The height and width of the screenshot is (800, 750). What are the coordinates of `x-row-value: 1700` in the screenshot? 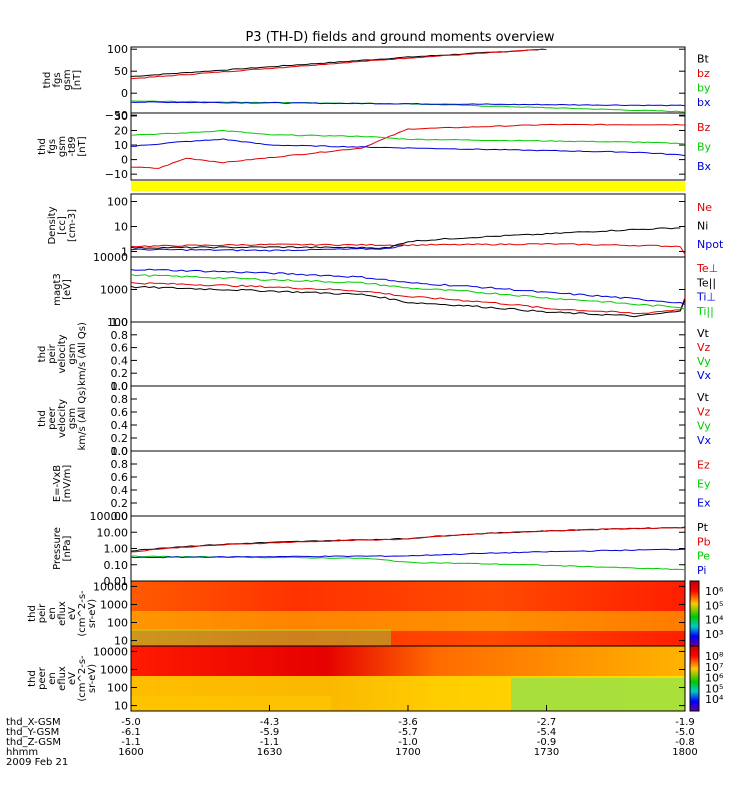 It's located at (407, 752).